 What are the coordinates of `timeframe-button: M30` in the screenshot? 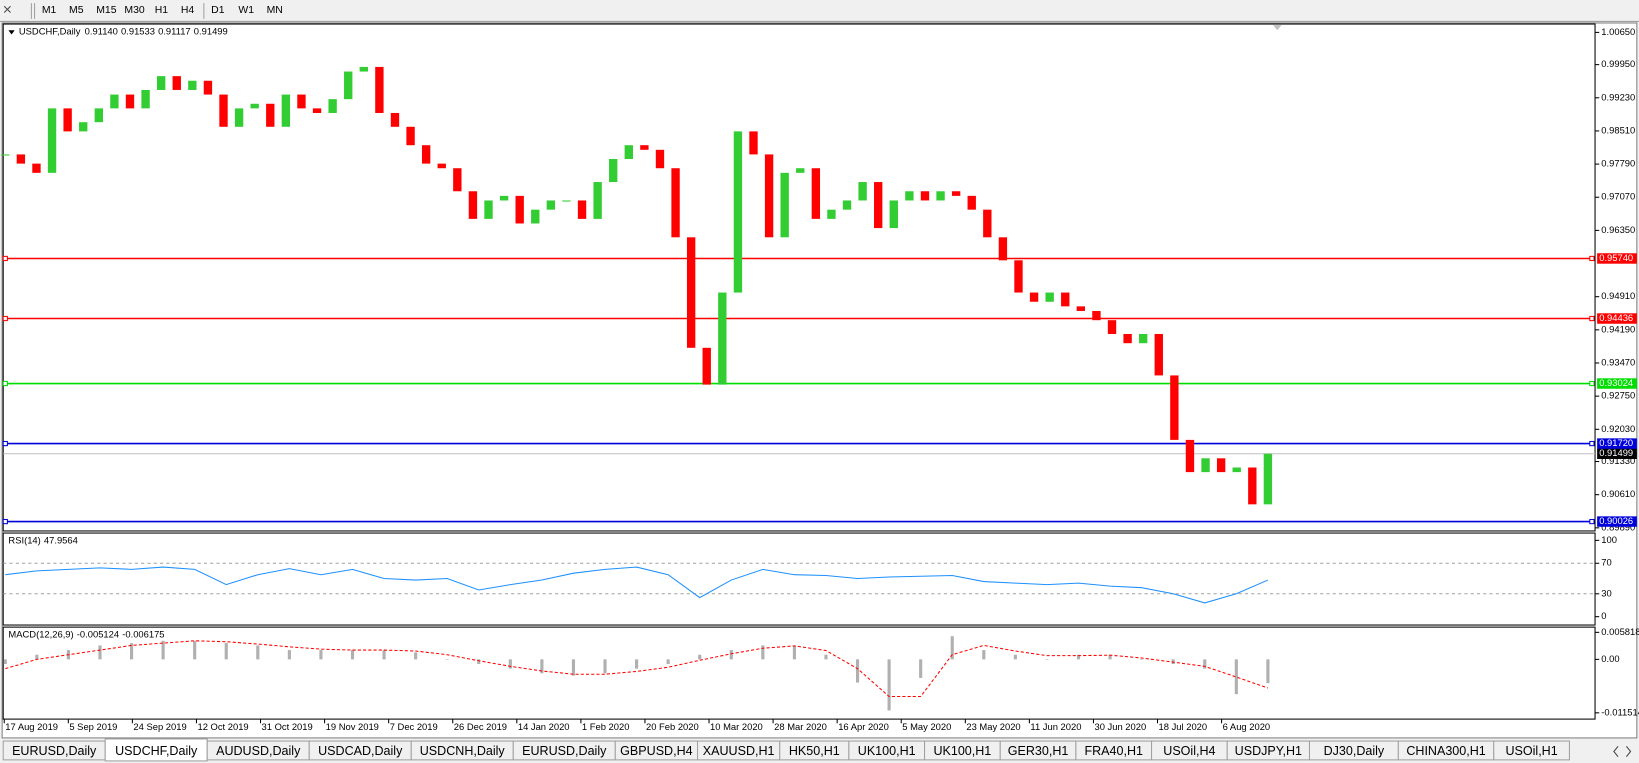 It's located at (134, 10).